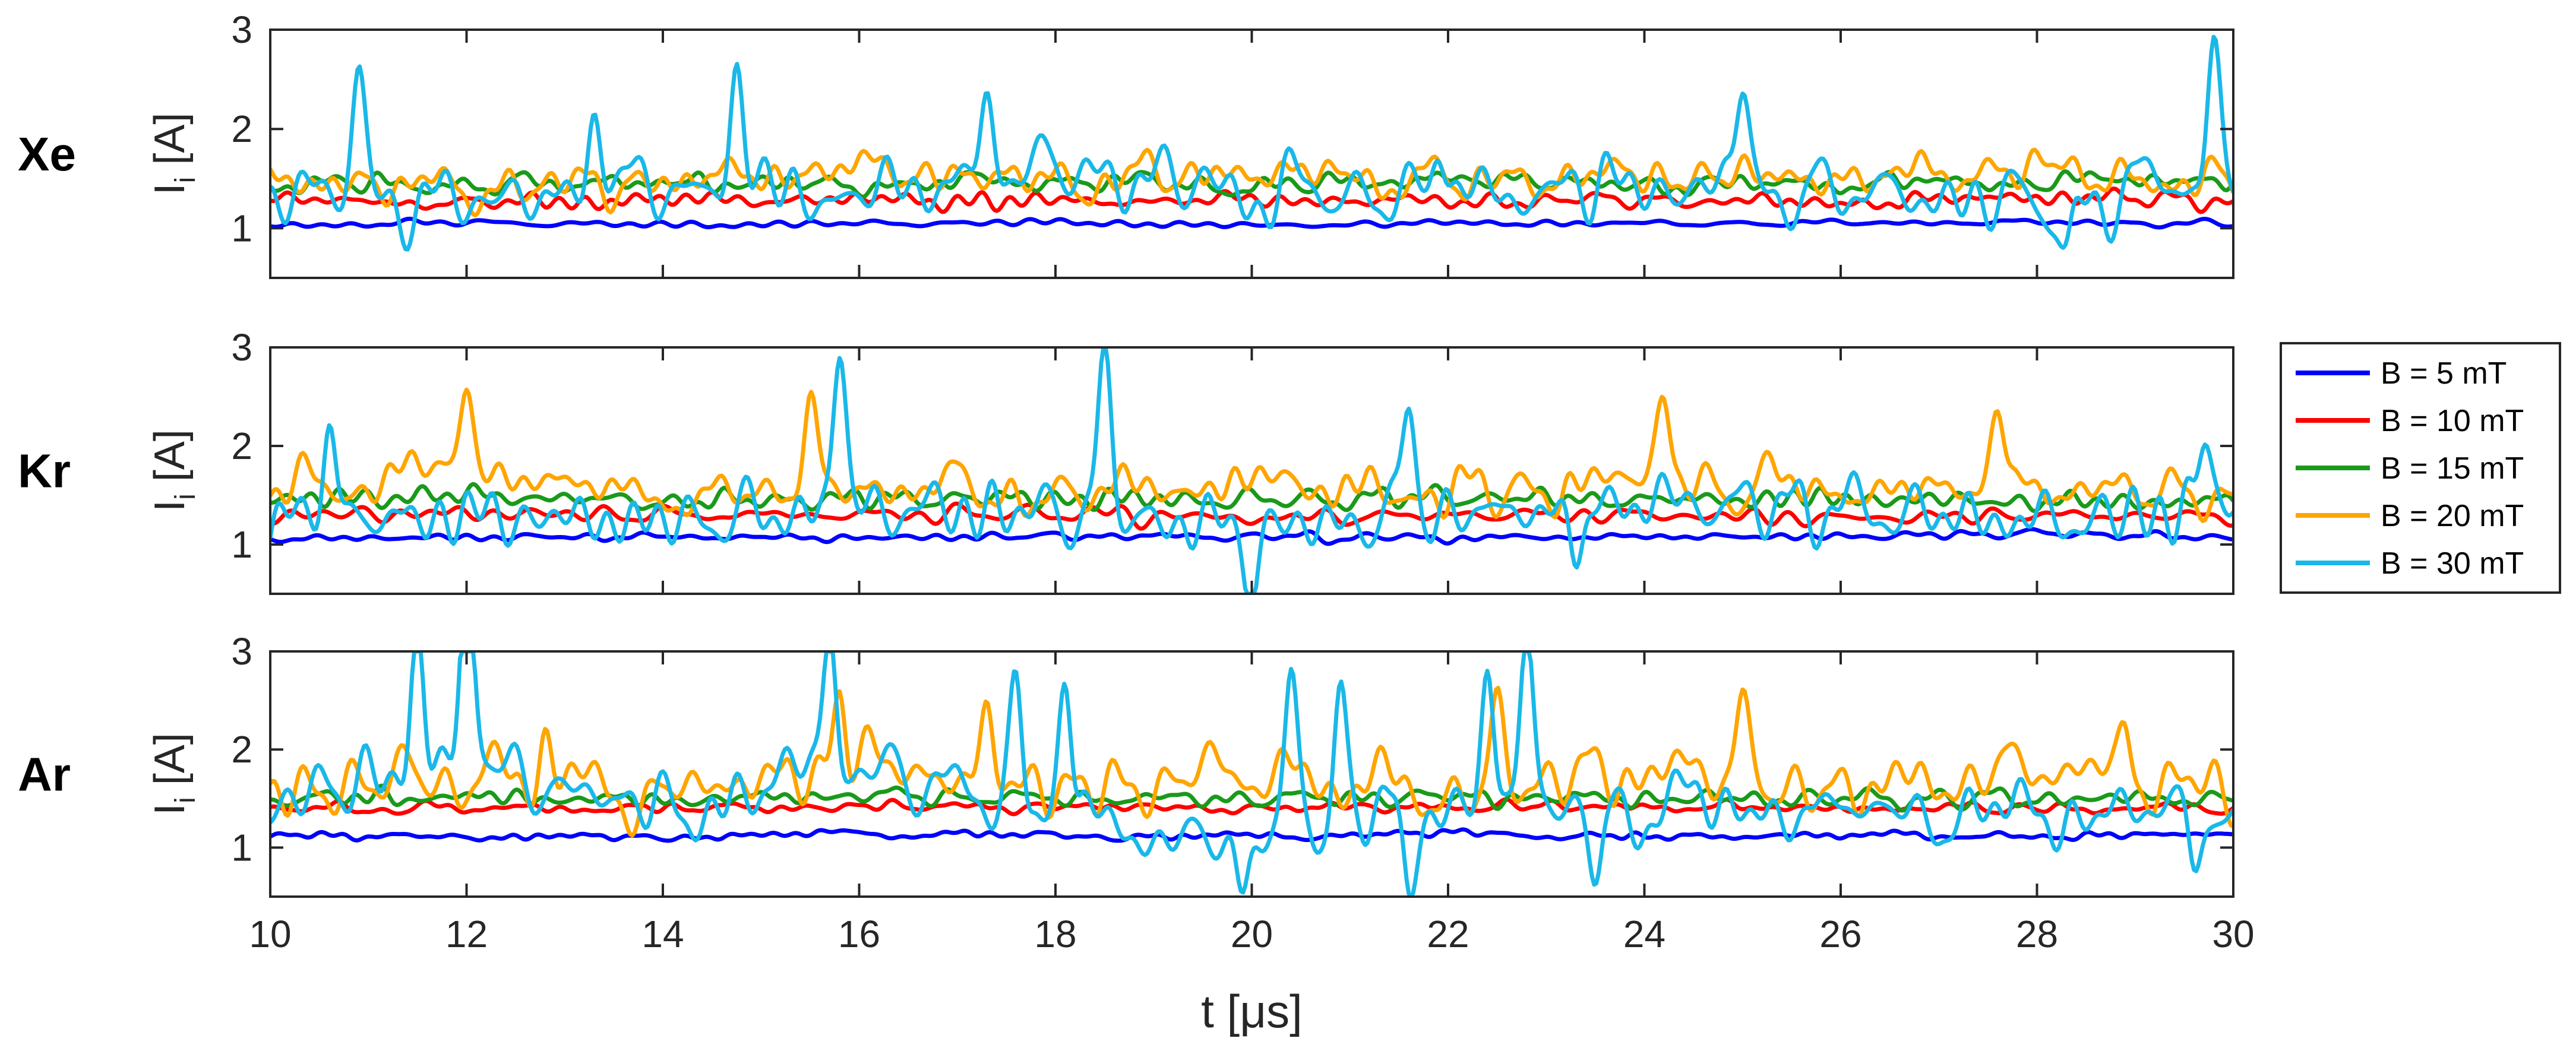 This screenshot has height=1054, width=2576. I want to click on gas-label-kr: Kr, so click(44, 471).